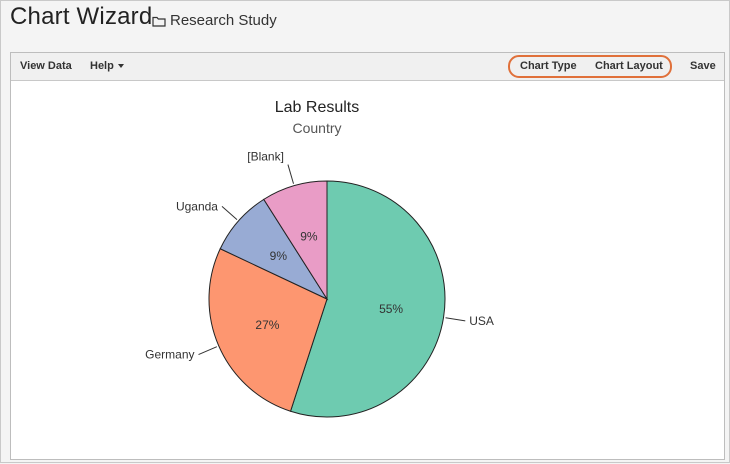 Image resolution: width=730 pixels, height=464 pixels. Describe the element at coordinates (223, 20) in the screenshot. I see `folder-label: Research Study` at that location.